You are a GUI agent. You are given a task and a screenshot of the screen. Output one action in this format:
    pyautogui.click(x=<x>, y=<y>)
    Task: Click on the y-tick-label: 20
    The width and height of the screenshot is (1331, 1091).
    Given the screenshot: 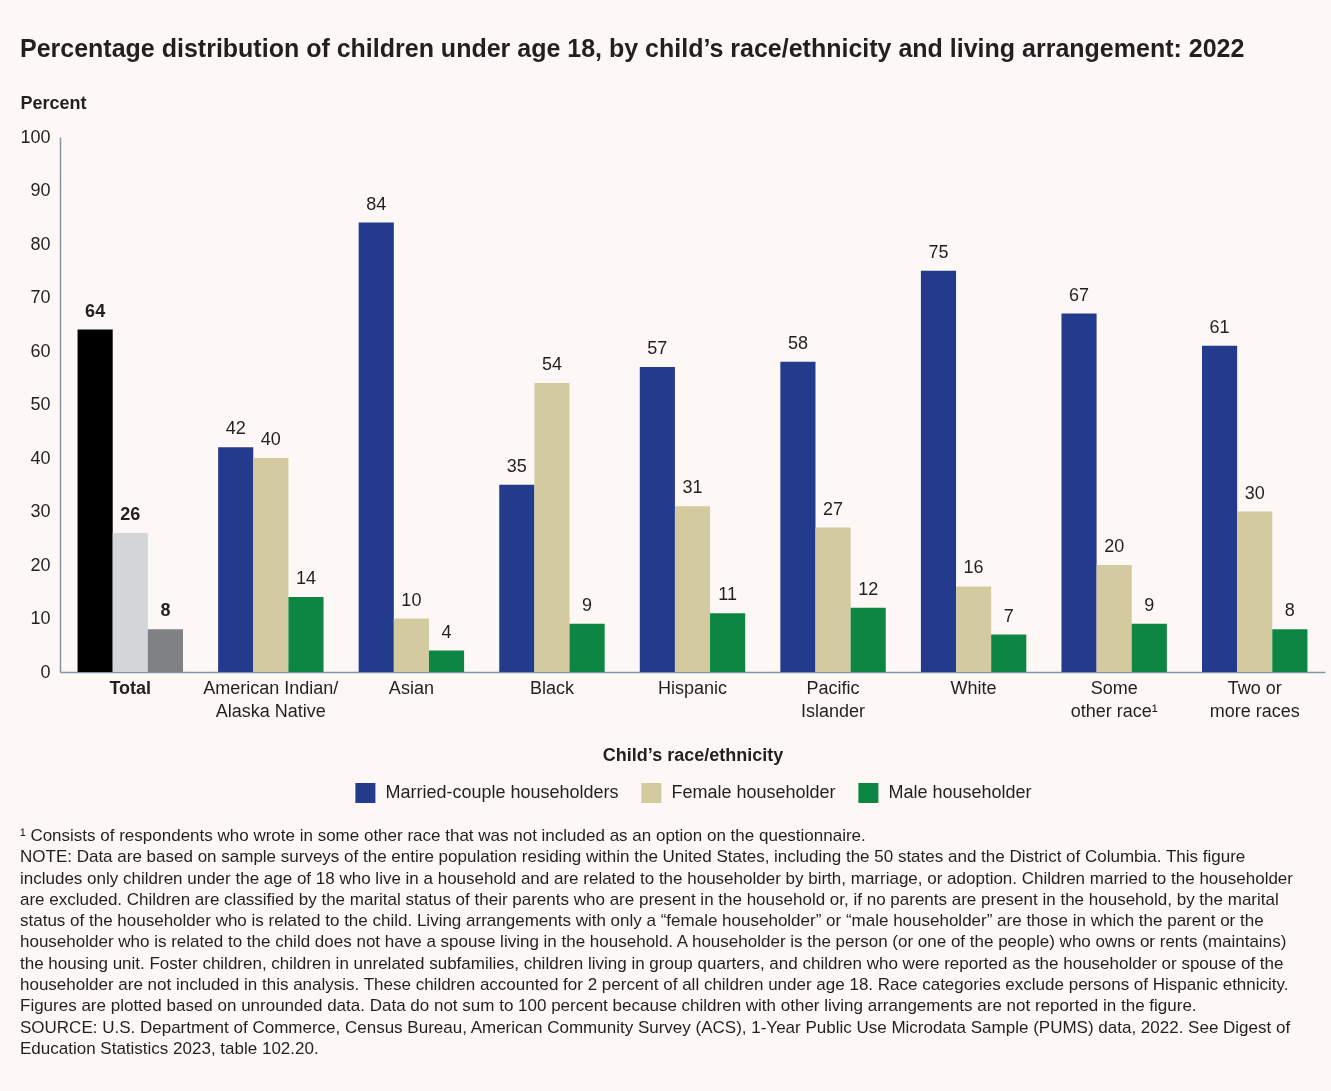 What is the action you would take?
    pyautogui.click(x=40, y=564)
    